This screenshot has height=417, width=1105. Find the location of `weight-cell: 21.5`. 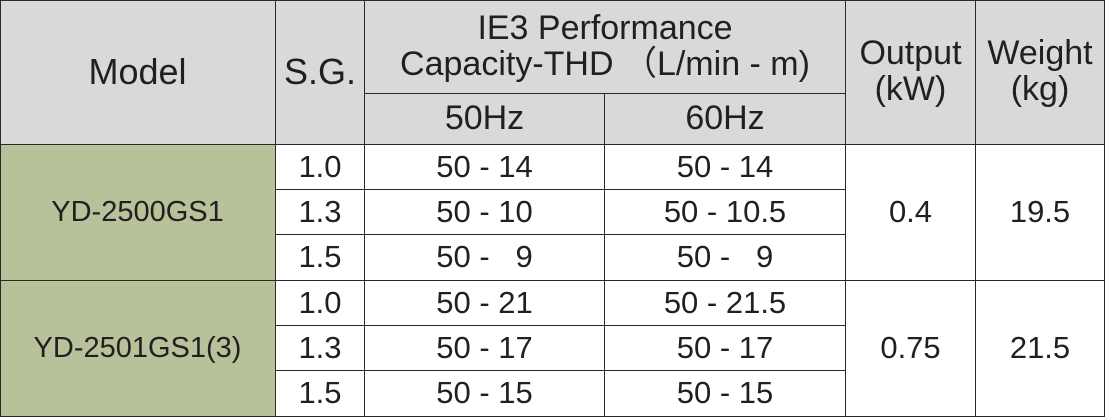

weight-cell: 21.5 is located at coordinates (1040, 349).